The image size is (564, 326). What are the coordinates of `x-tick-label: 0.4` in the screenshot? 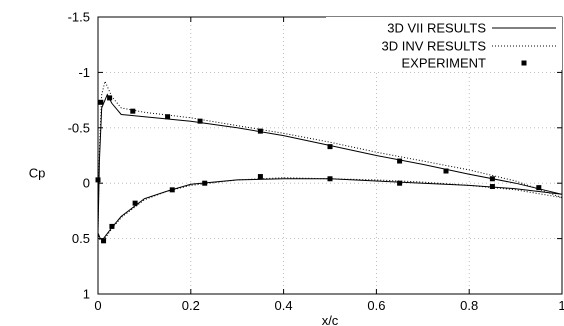 It's located at (284, 305).